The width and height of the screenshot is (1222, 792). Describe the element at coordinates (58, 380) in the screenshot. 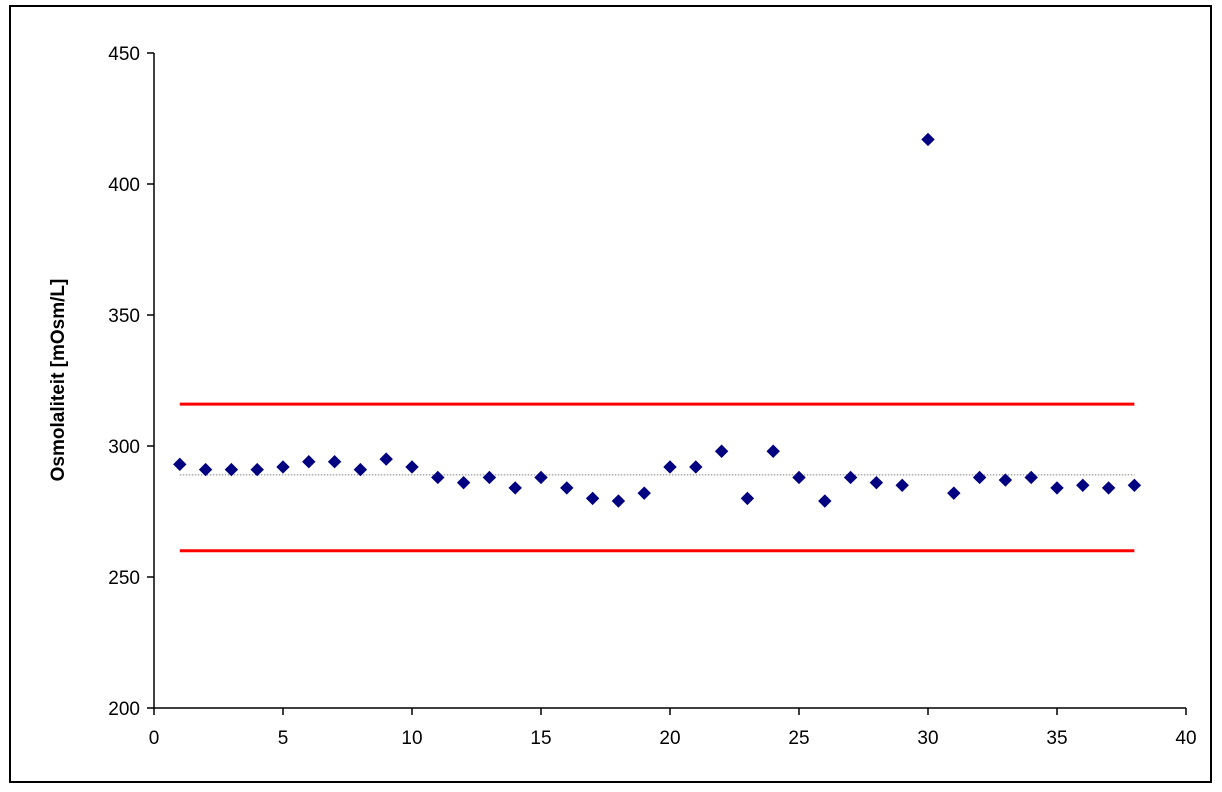

I see `y-axis-title: Osmolaliteit [mOsm/L]` at that location.